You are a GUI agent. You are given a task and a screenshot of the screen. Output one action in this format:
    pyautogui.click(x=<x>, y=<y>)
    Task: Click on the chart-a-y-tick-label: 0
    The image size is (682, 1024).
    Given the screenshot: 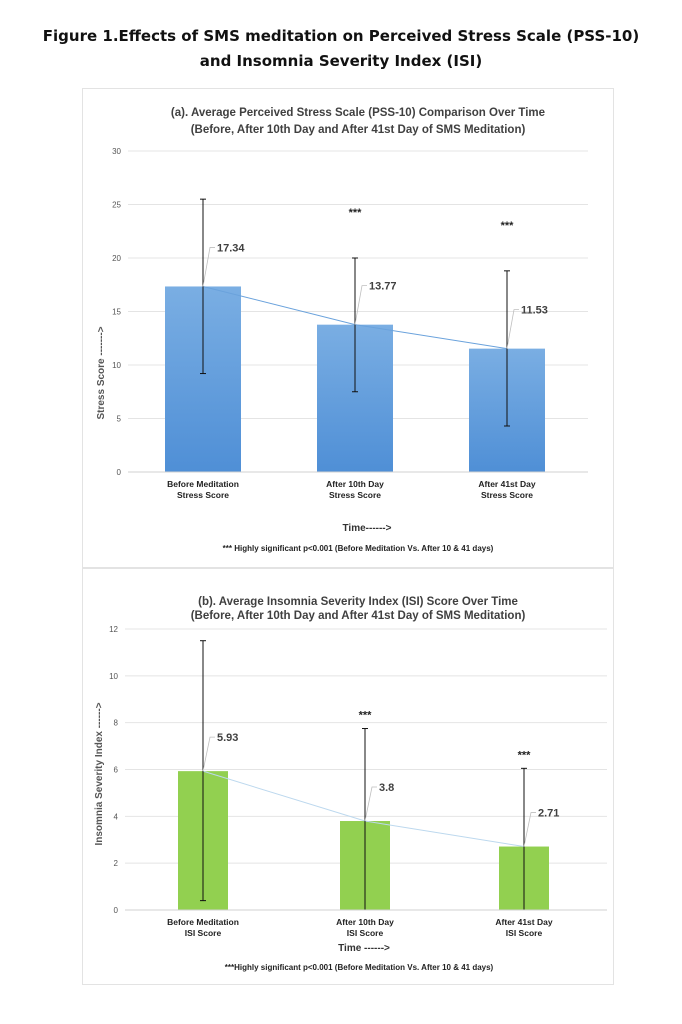 What is the action you would take?
    pyautogui.click(x=119, y=472)
    